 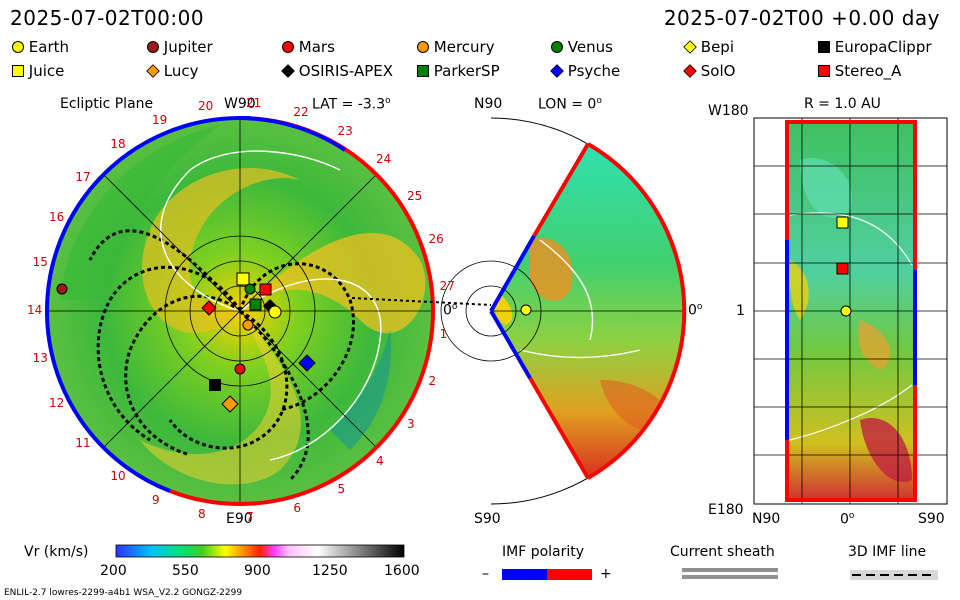 What do you see at coordinates (582, 47) in the screenshot?
I see `legend-item: Venus` at bounding box center [582, 47].